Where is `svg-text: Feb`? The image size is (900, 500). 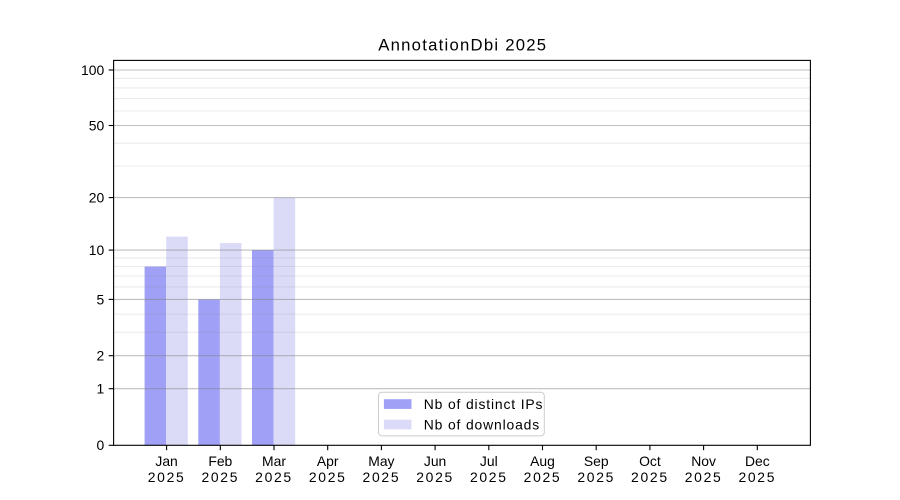 svg-text: Feb is located at coordinates (220, 461).